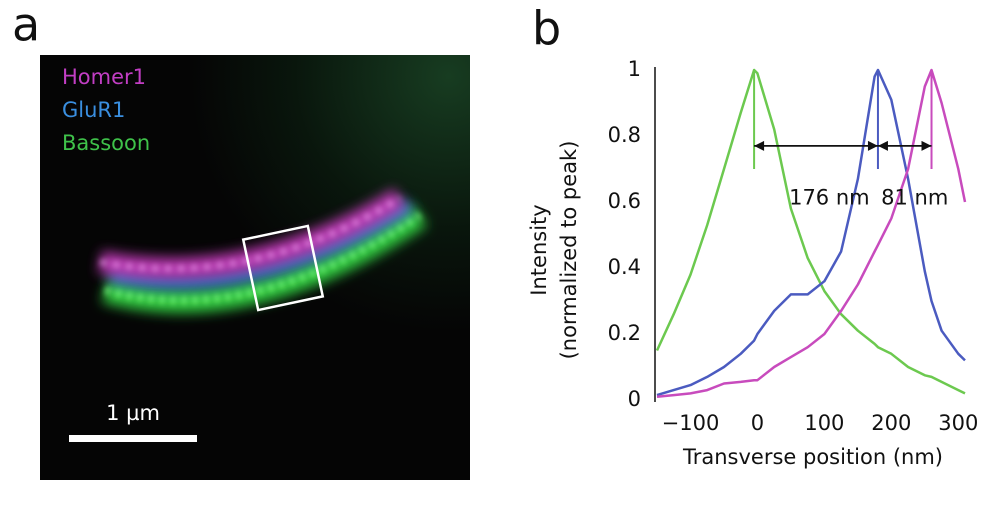 This screenshot has width=1000, height=505. Describe the element at coordinates (106, 143) in the screenshot. I see `image-label: Bassoon` at that location.